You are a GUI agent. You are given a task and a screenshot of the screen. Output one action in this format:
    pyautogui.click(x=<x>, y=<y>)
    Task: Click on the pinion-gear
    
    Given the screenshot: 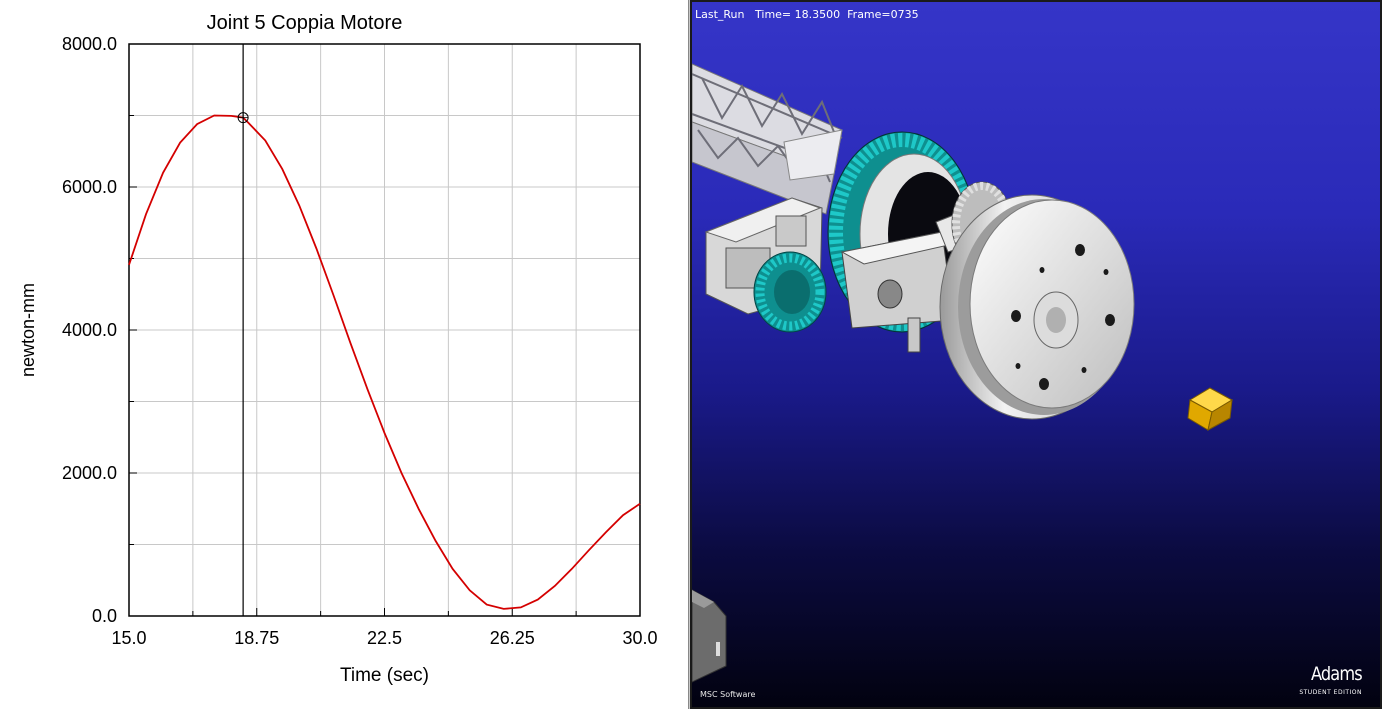 What is the action you would take?
    pyautogui.click(x=790, y=292)
    